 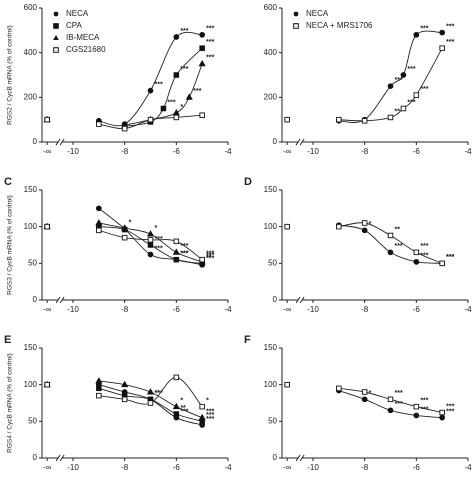 What do you see at coordinates (313, 151) in the screenshot?
I see `x-tick-label: -10` at bounding box center [313, 151].